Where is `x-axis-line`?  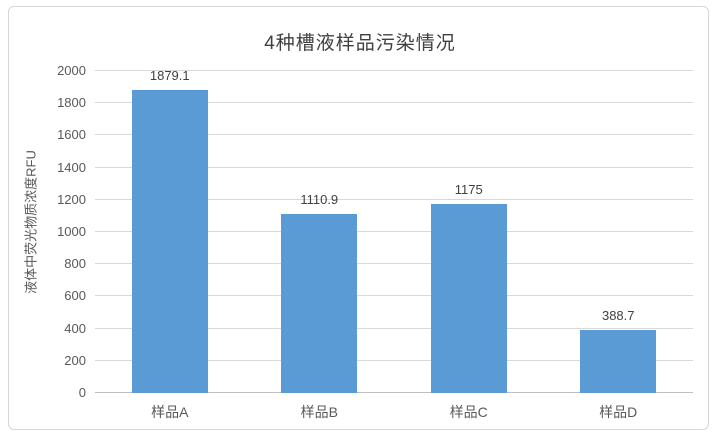 x-axis-line is located at coordinates (394, 392).